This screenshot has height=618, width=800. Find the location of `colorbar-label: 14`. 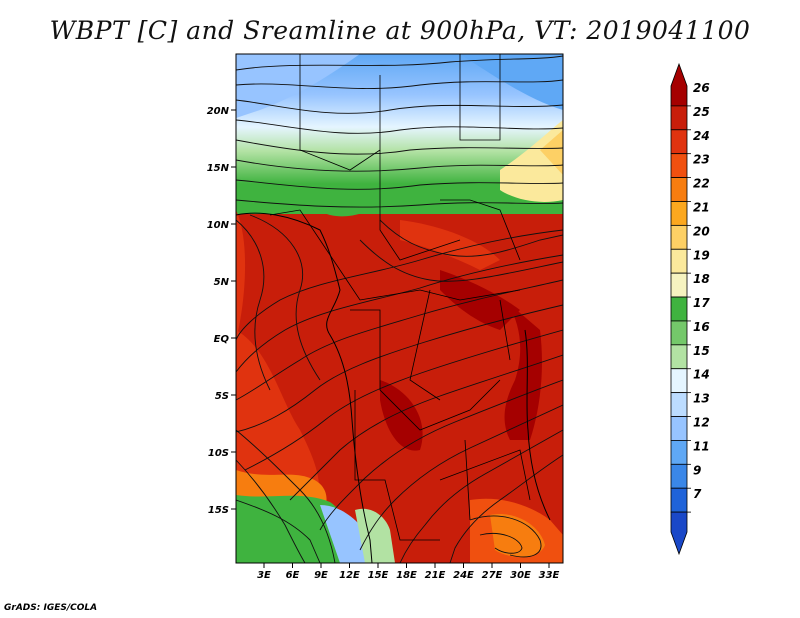

colorbar-label: 14 is located at coordinates (701, 375).